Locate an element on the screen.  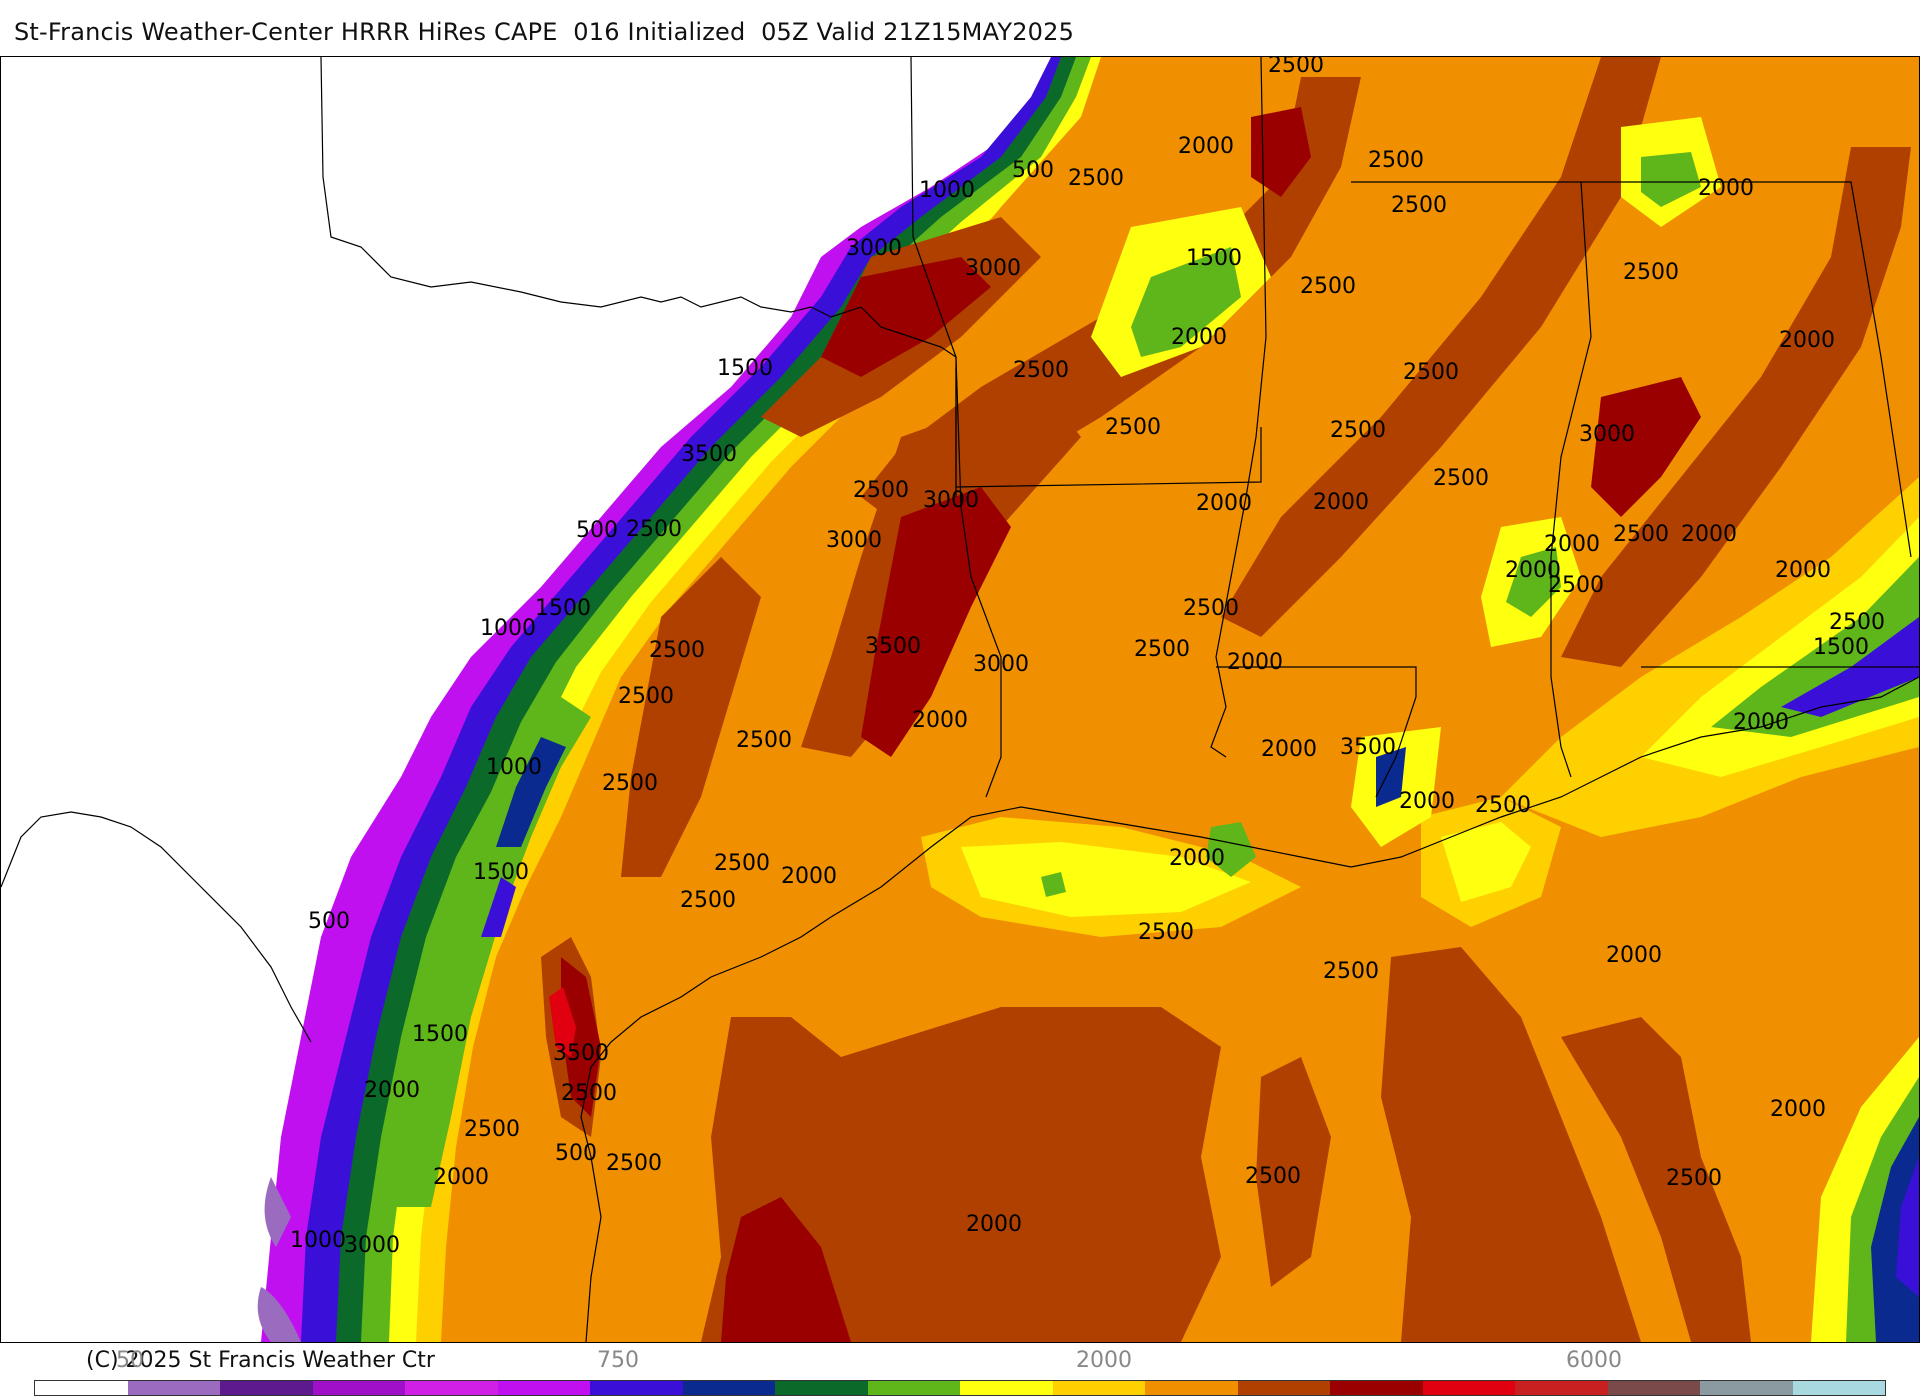
colorbar-tick: 750 is located at coordinates (618, 1360).